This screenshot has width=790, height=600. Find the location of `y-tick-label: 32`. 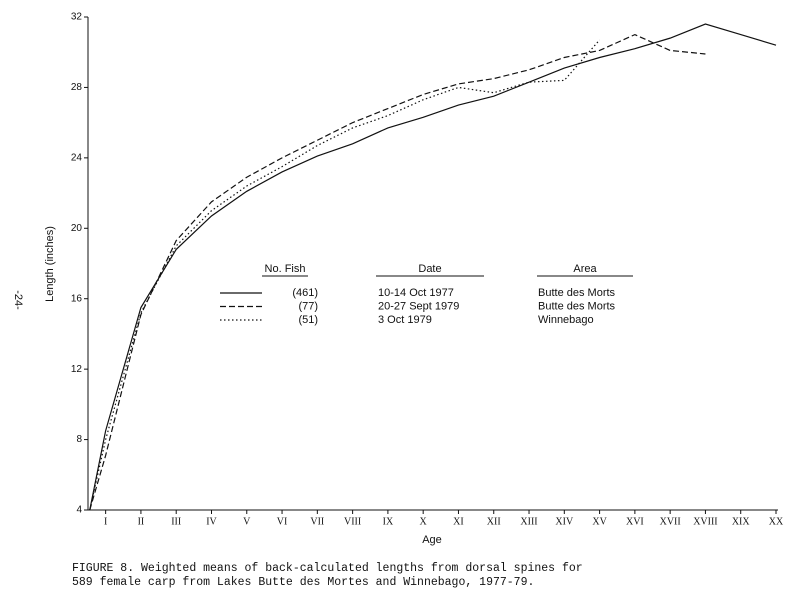

y-tick-label: 32 is located at coordinates (77, 17).